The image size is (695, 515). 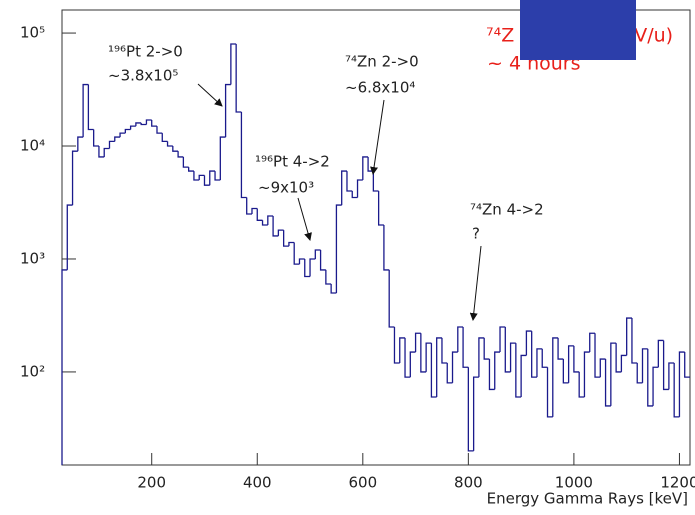 I want to click on annotation: ⁷⁴Zn 4->2, so click(x=507, y=210).